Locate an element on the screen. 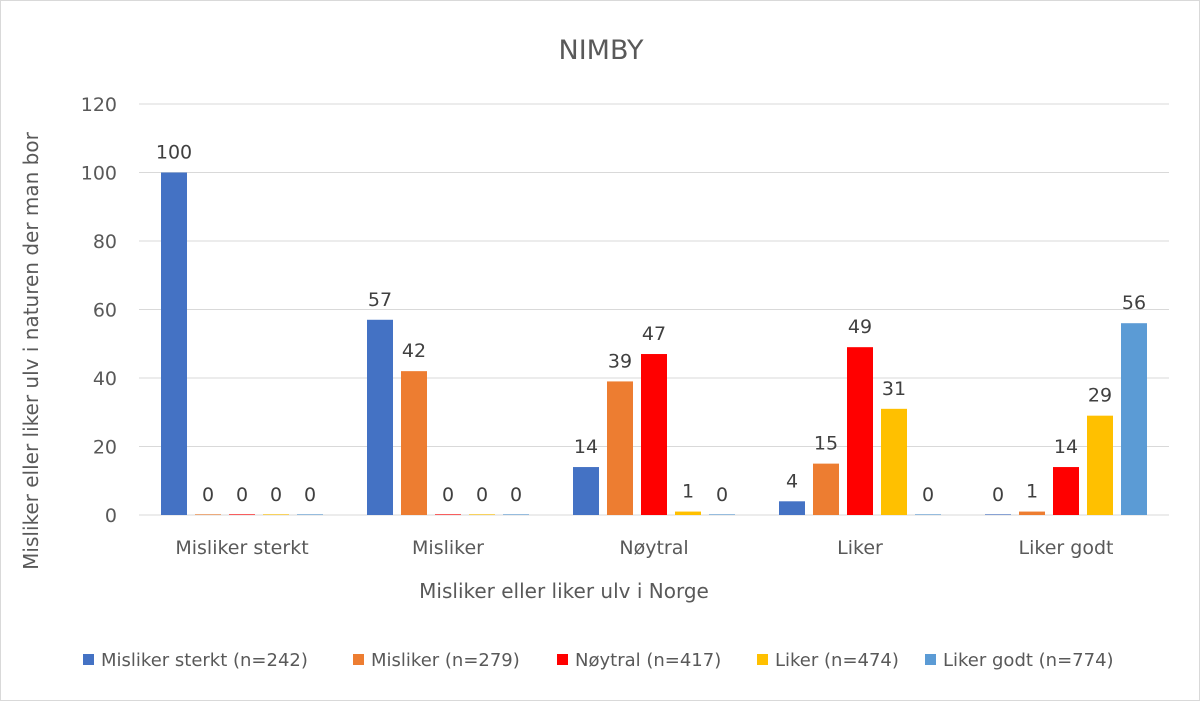 The height and width of the screenshot is (702, 1200). data-label: 49 is located at coordinates (860, 327).